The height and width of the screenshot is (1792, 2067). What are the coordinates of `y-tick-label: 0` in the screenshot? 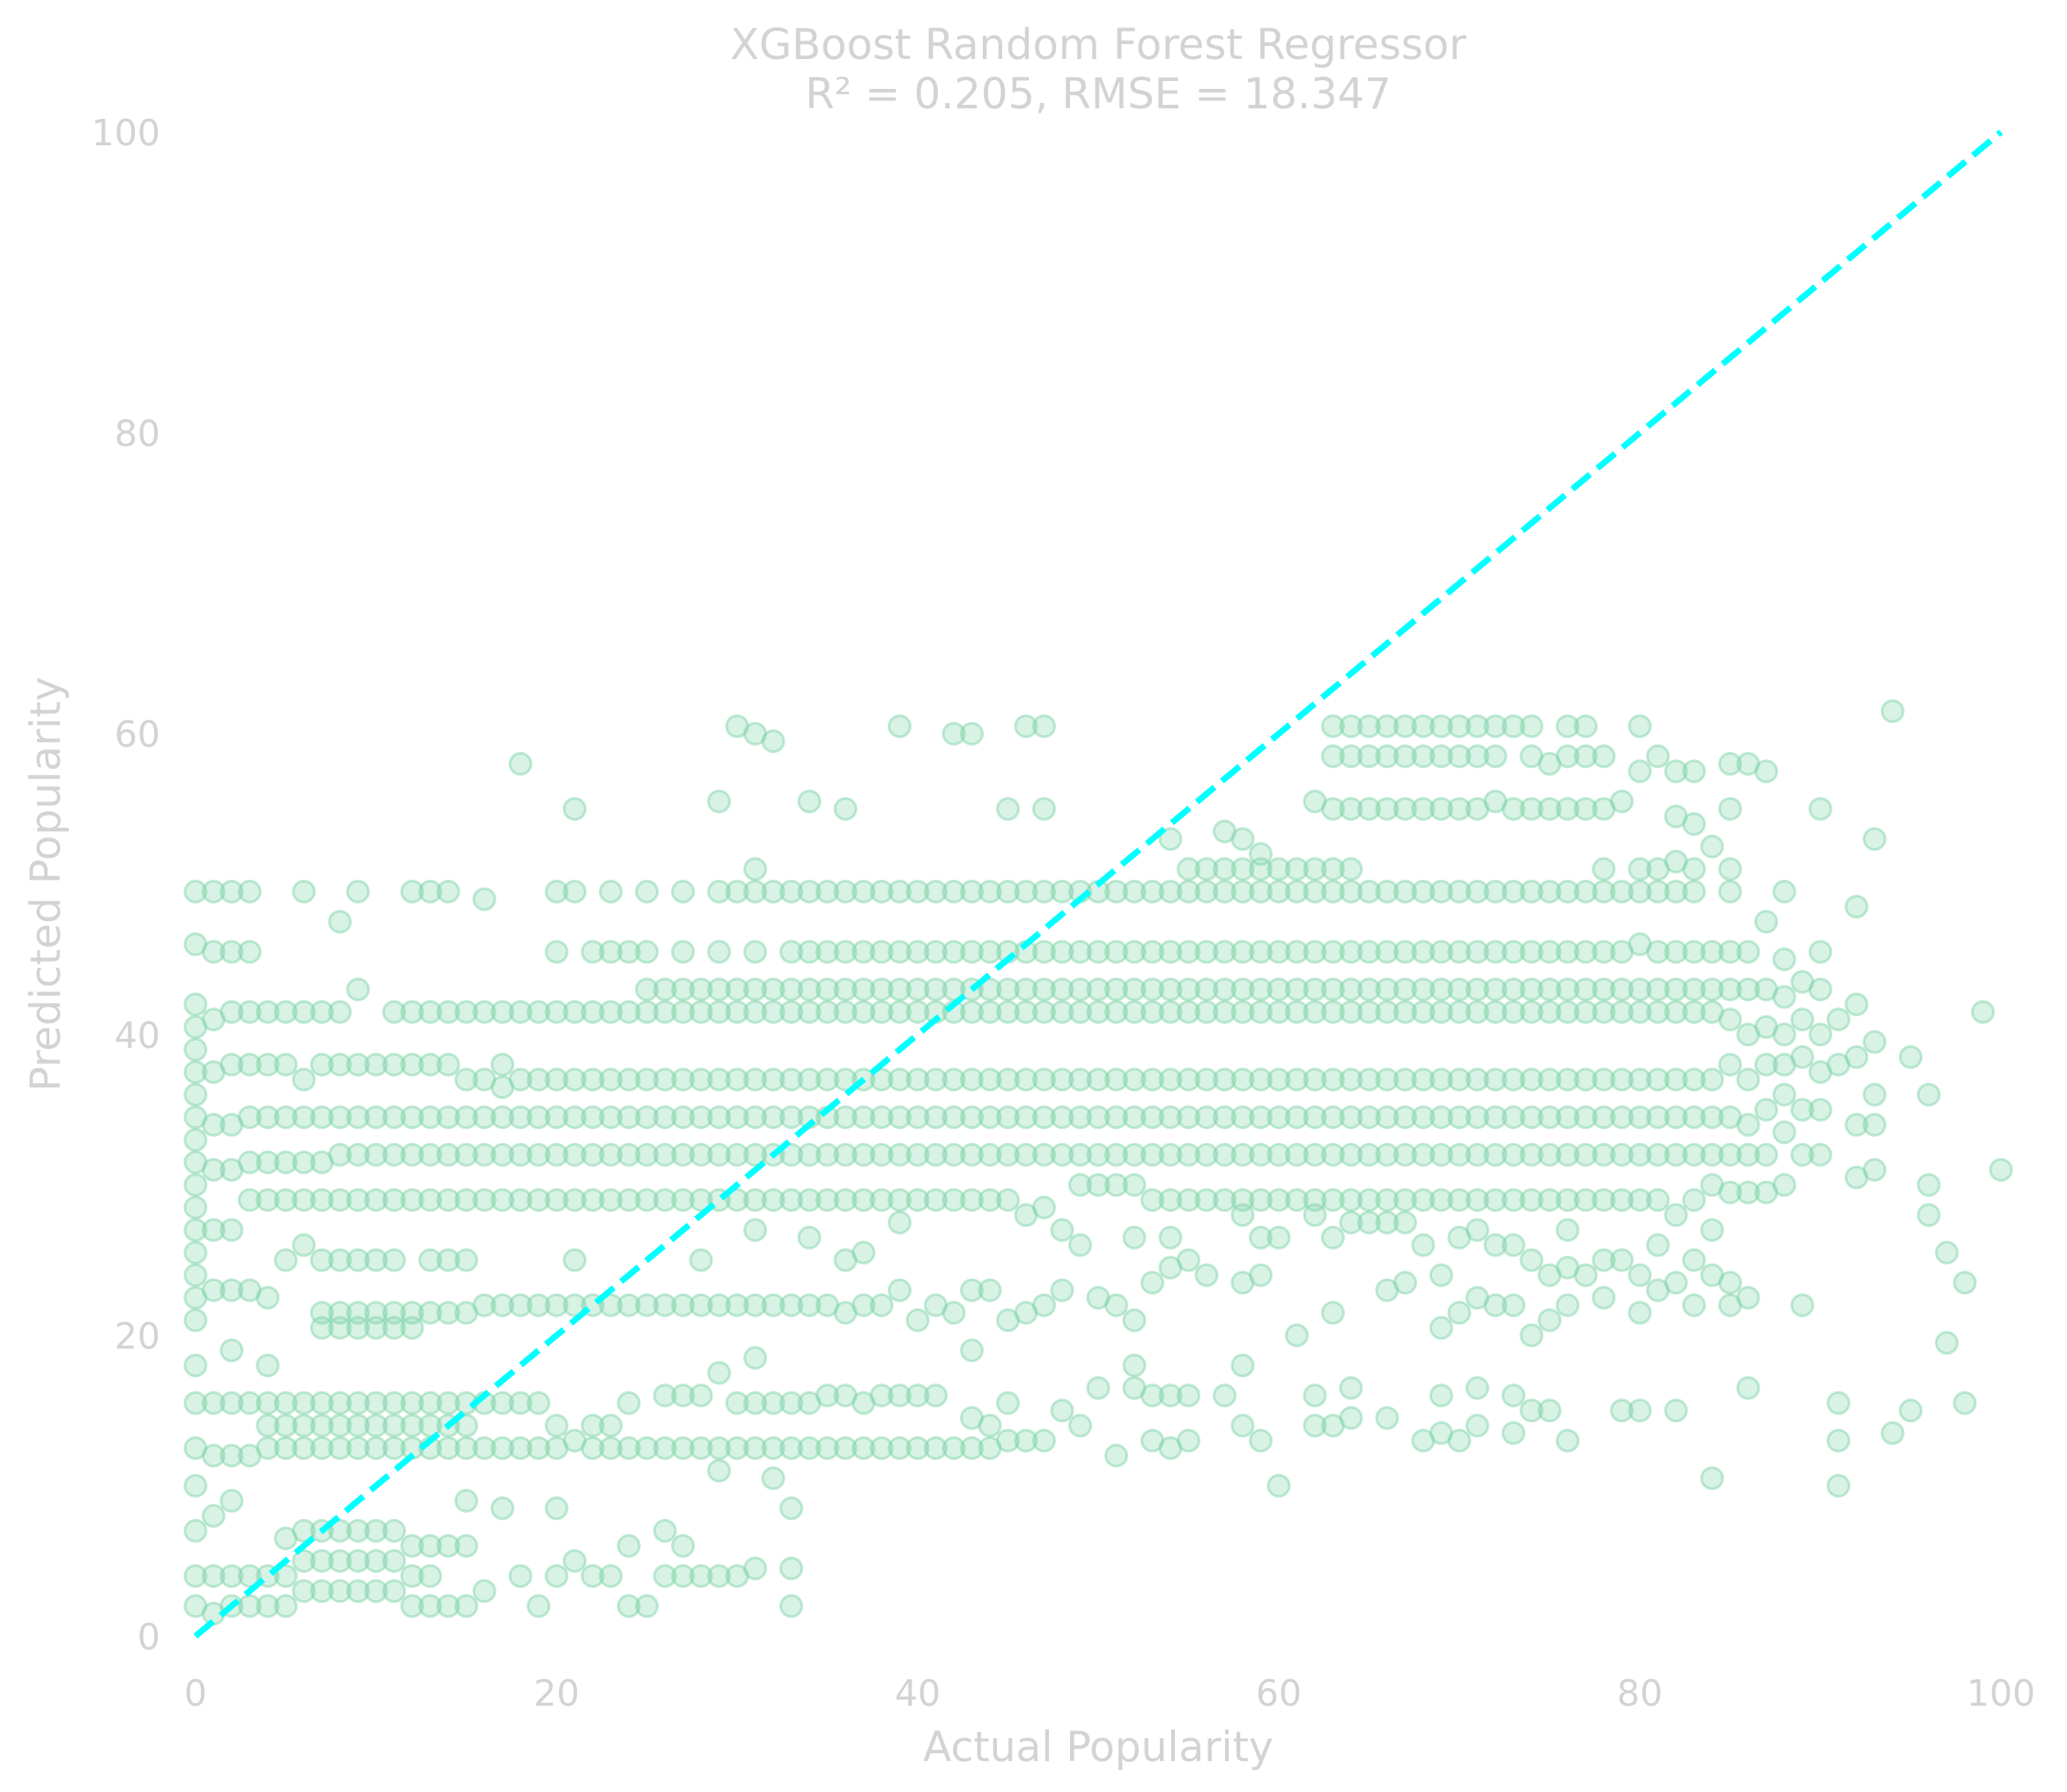 It's located at (148, 1637).